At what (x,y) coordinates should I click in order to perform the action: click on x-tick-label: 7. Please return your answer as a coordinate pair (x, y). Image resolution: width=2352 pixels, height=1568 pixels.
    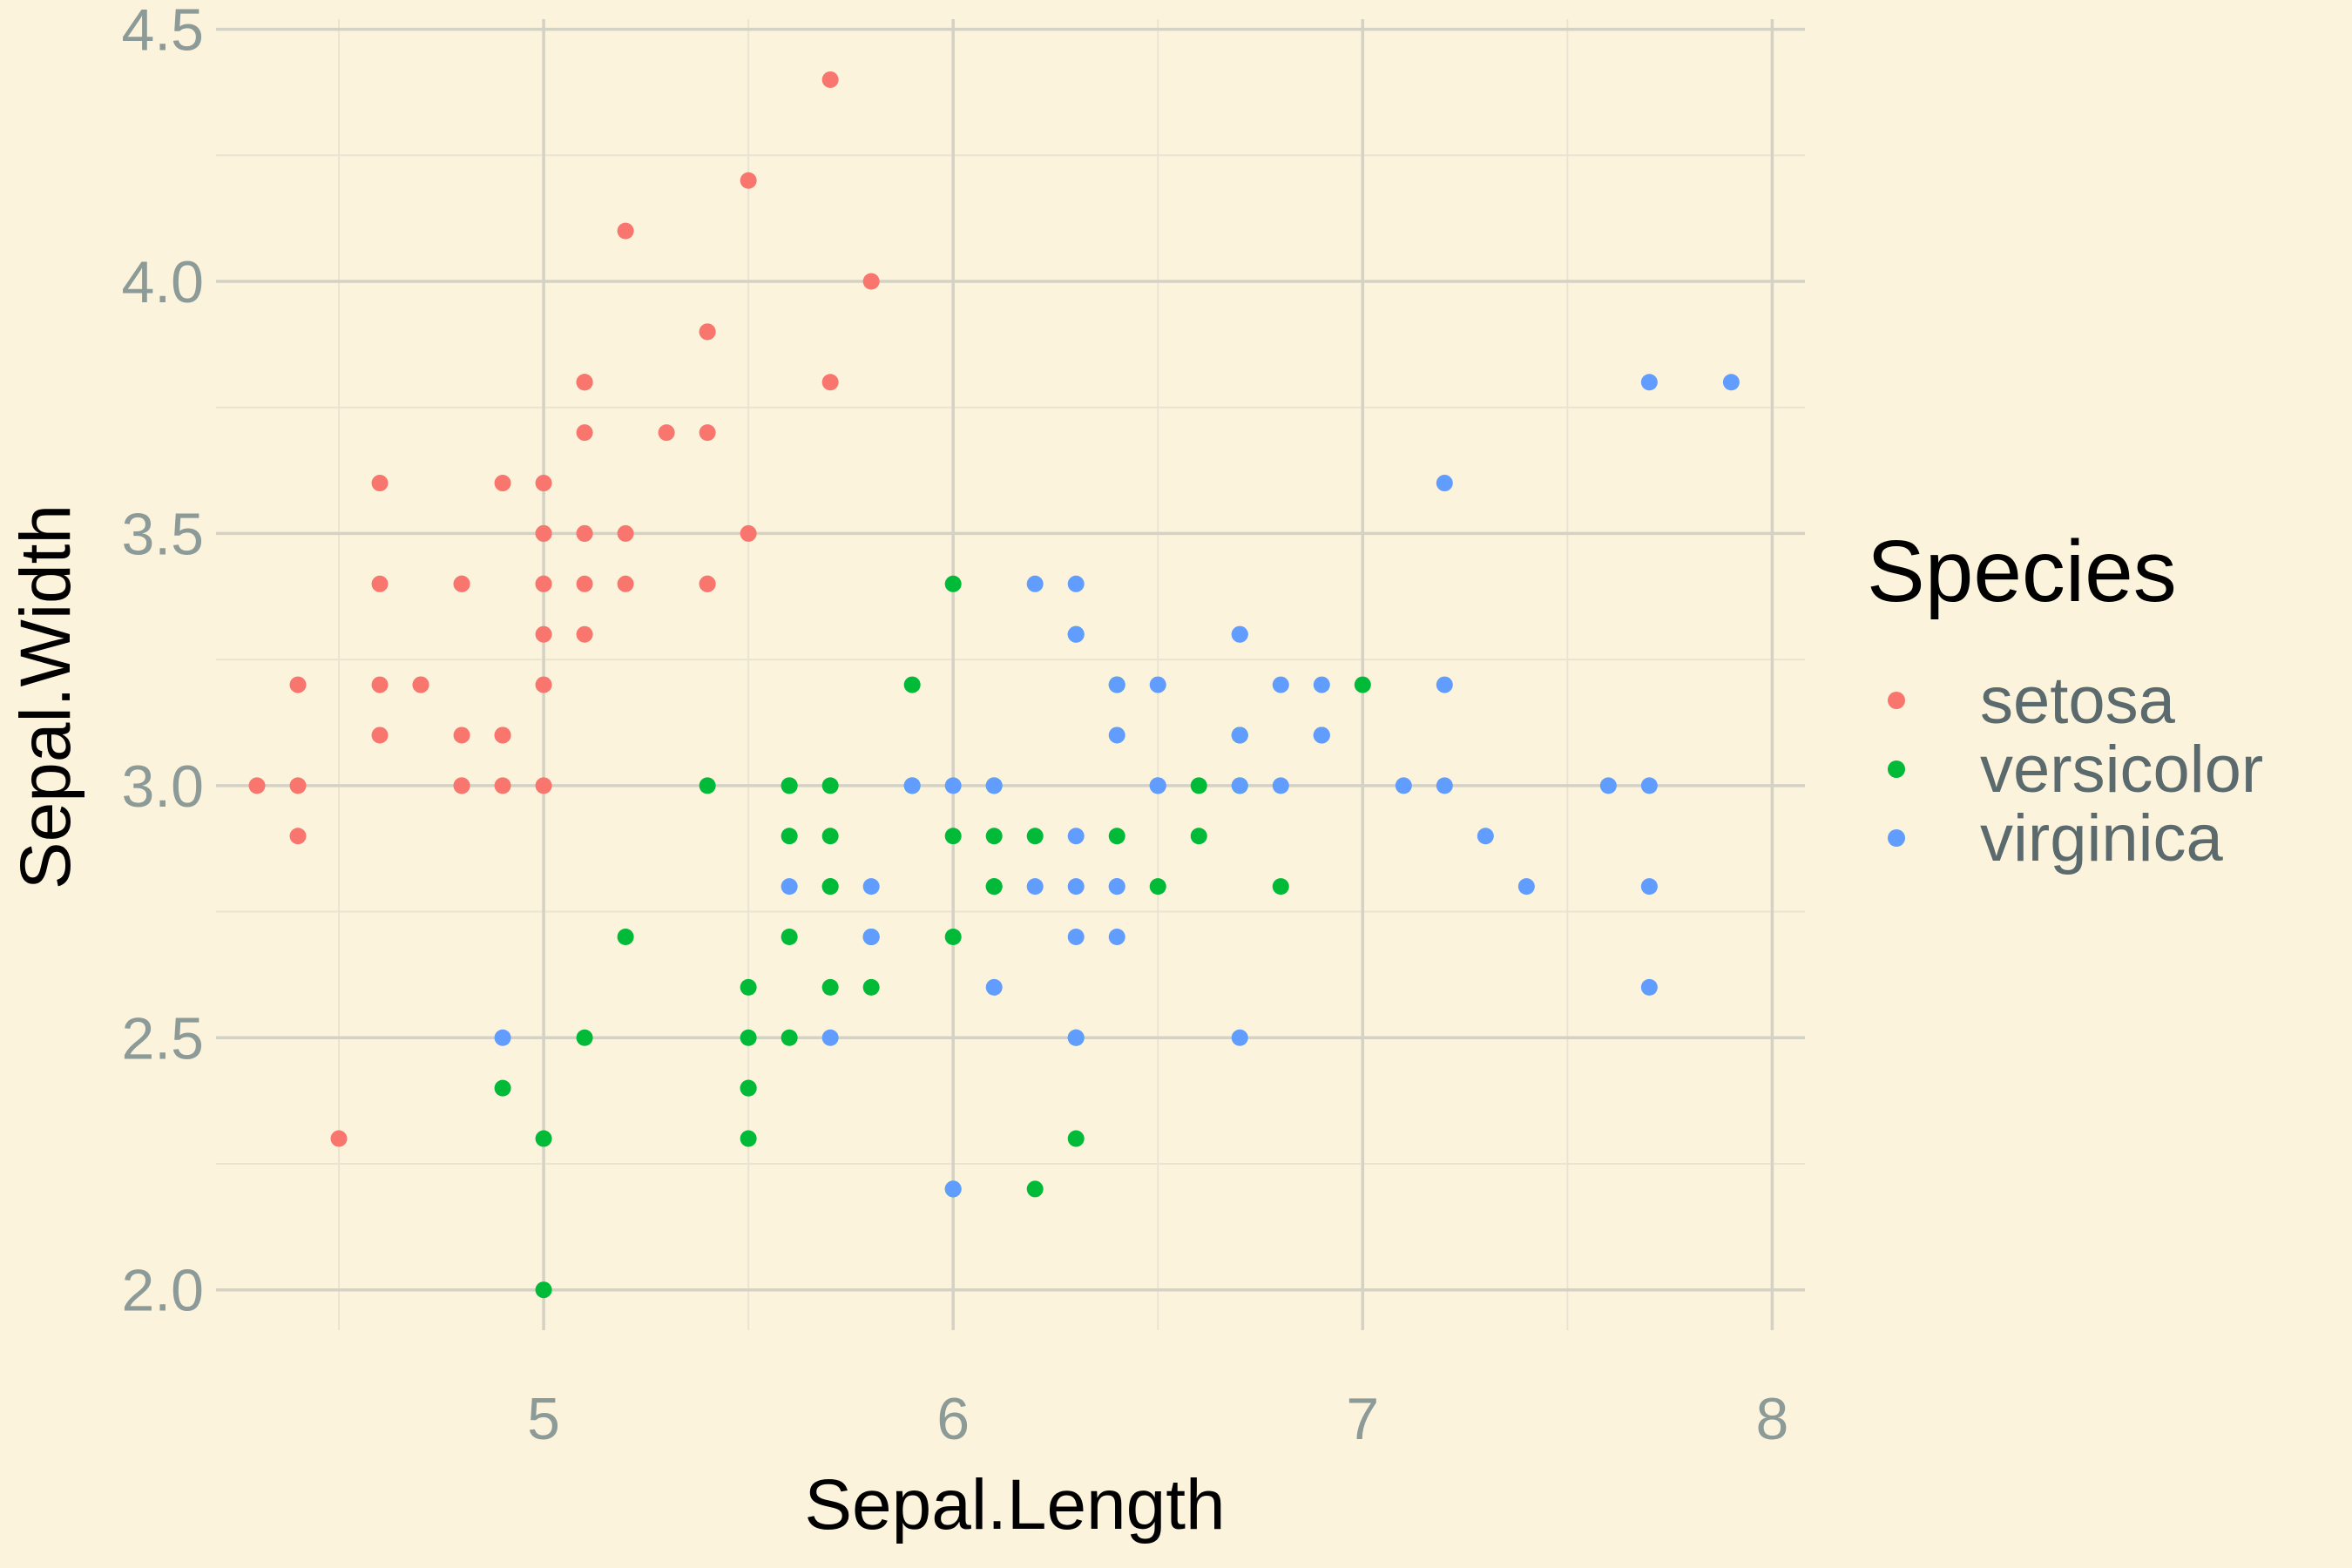
    Looking at the image, I should click on (1362, 1419).